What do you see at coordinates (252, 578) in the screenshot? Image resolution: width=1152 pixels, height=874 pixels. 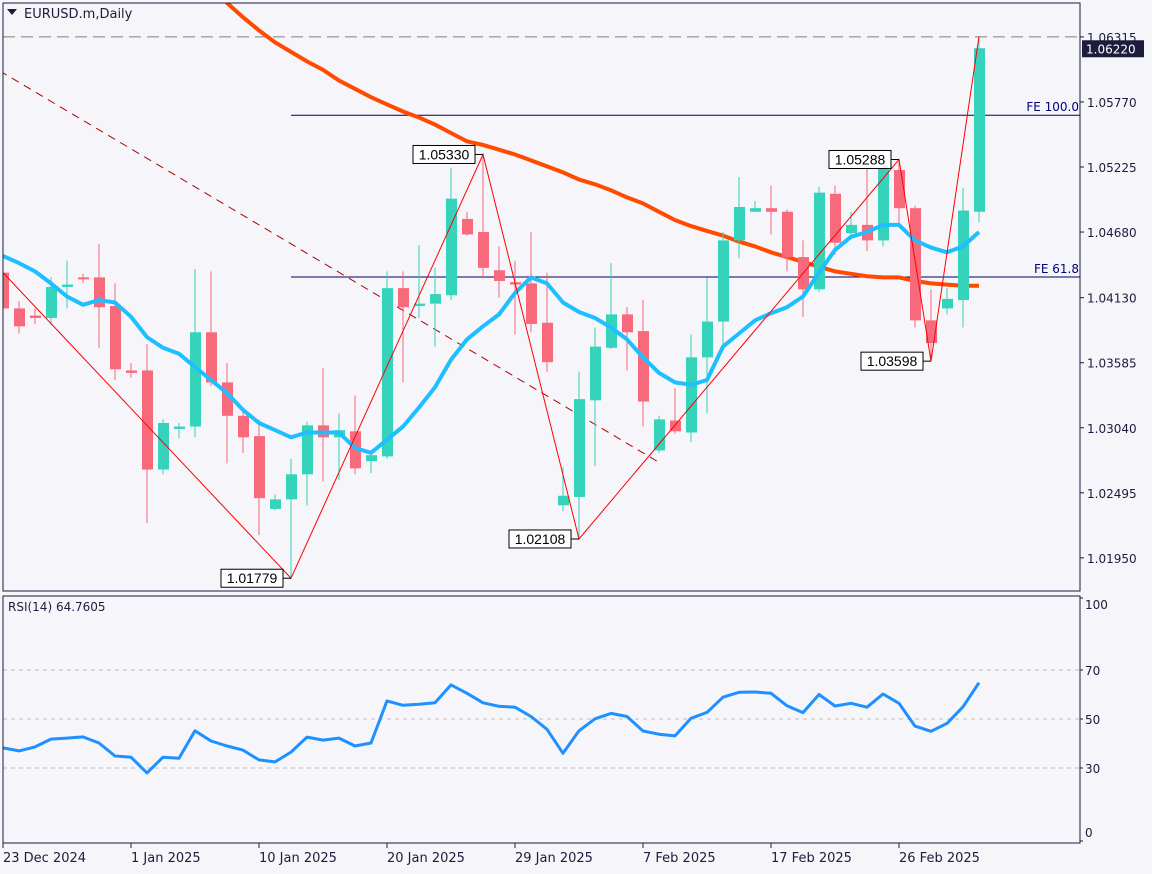 I see `label-text: 1.01779` at bounding box center [252, 578].